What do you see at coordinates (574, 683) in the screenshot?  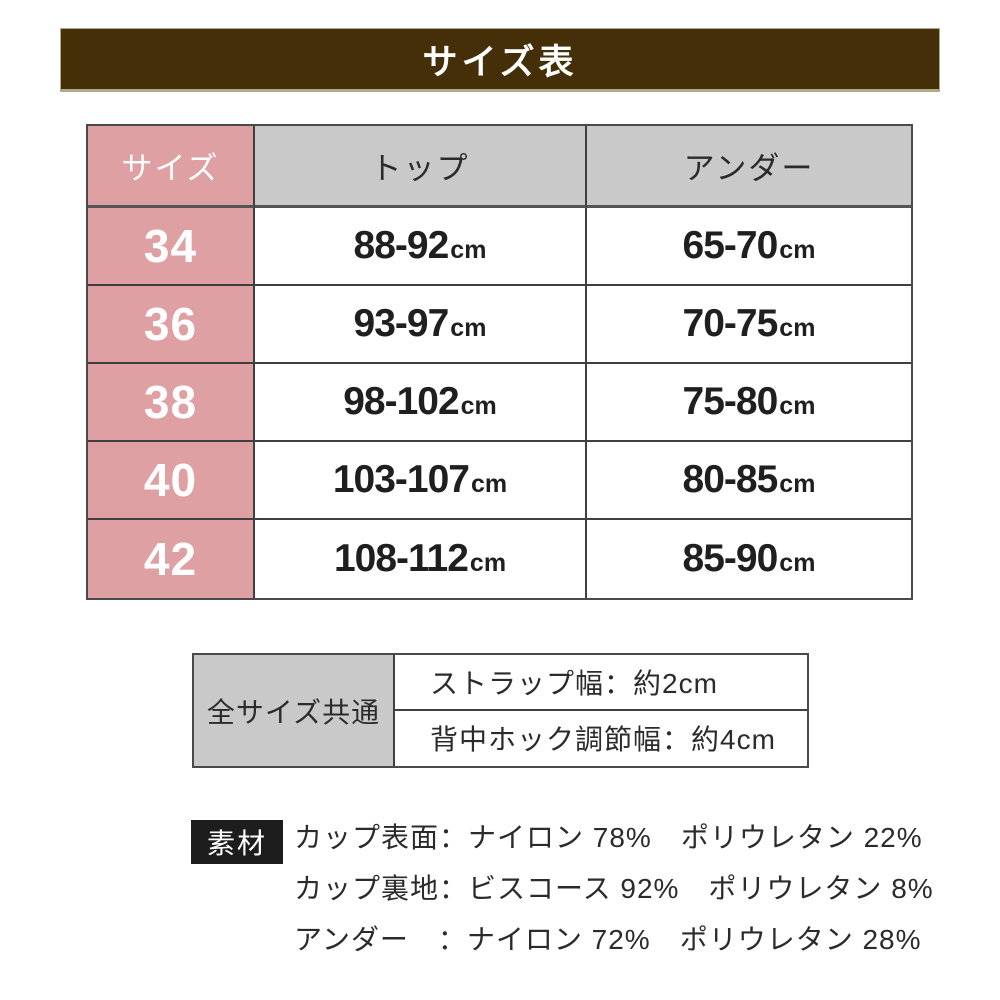 I see `spec-text: ストラップ幅：約2cm` at bounding box center [574, 683].